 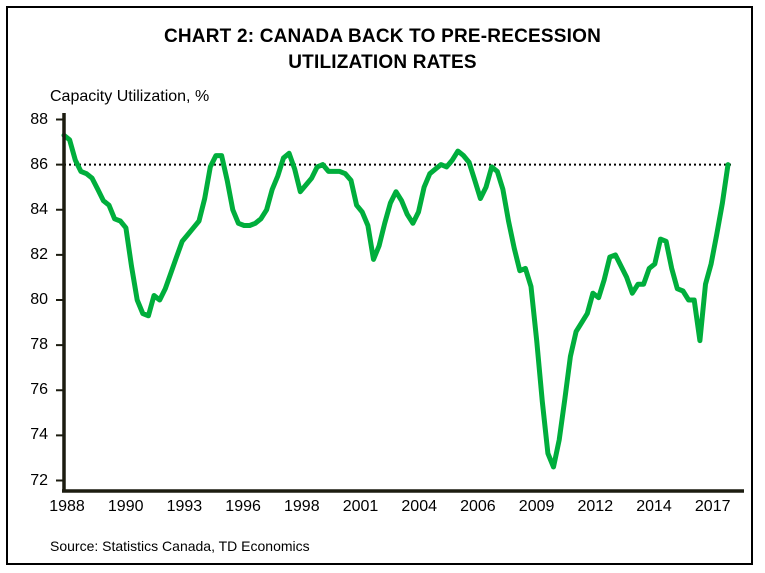 What do you see at coordinates (184, 506) in the screenshot?
I see `x-tick-label-1993: 1993` at bounding box center [184, 506].